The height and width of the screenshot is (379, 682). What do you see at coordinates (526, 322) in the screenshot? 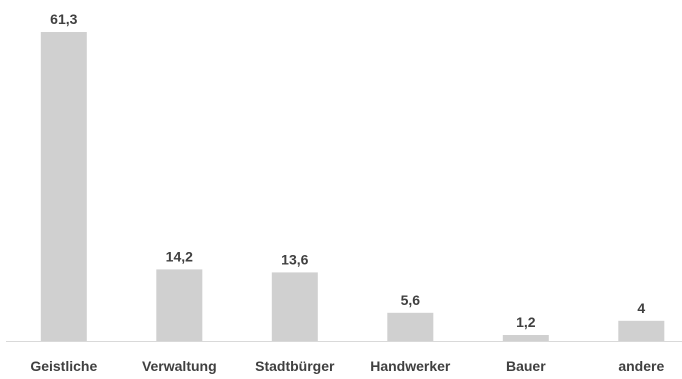
I see `value-label: 1,2` at bounding box center [526, 322].